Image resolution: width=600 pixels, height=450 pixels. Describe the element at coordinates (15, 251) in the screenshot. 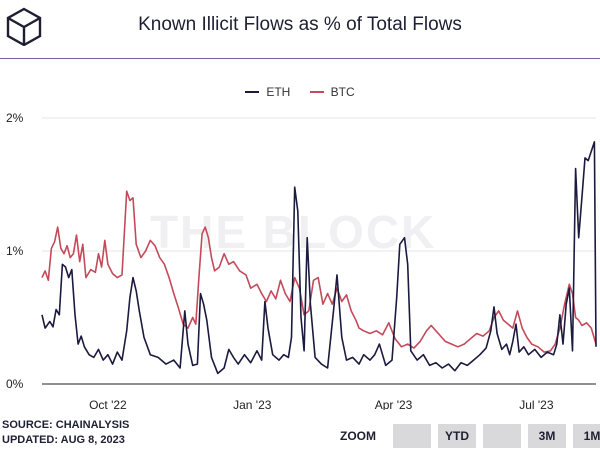

I see `y-tick-label: 1%` at that location.